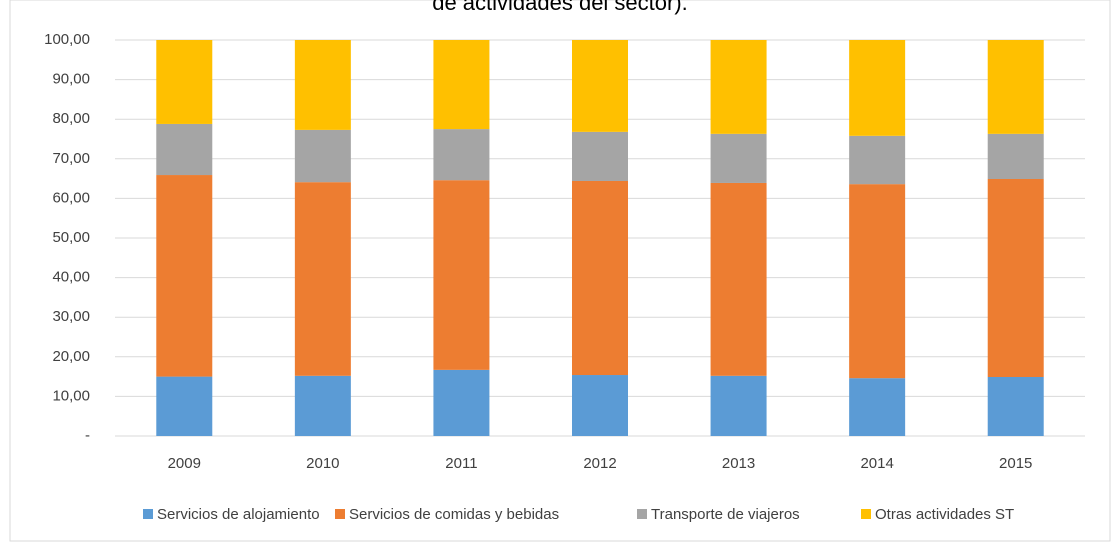 This screenshot has width=1115, height=542. I want to click on x-tick-label: 2014, so click(876, 463).